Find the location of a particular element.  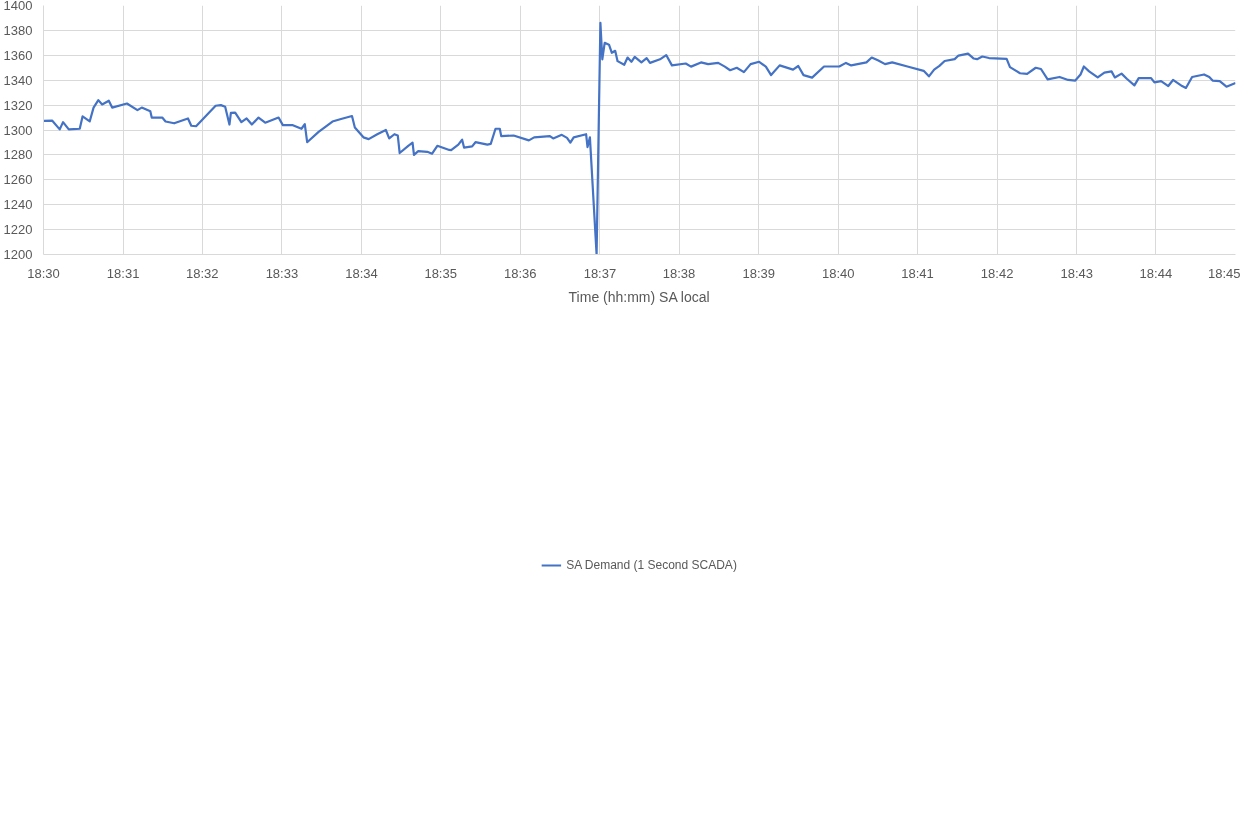

legend-label: SA Demand (1 Second SCADA) is located at coordinates (651, 565).